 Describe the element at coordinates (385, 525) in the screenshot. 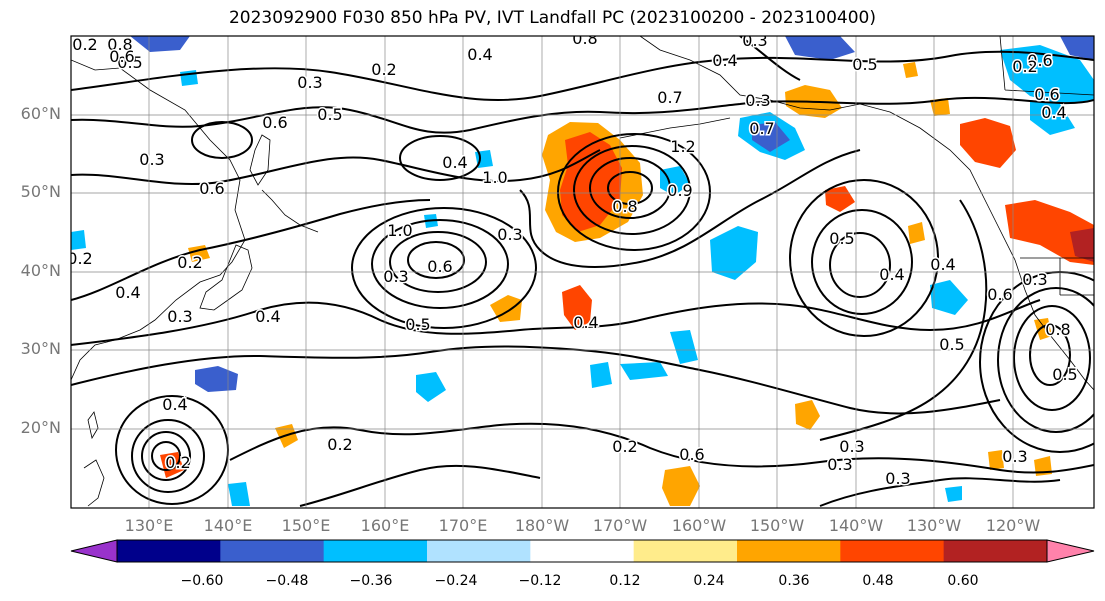

I see `lon-label: 160°E` at that location.